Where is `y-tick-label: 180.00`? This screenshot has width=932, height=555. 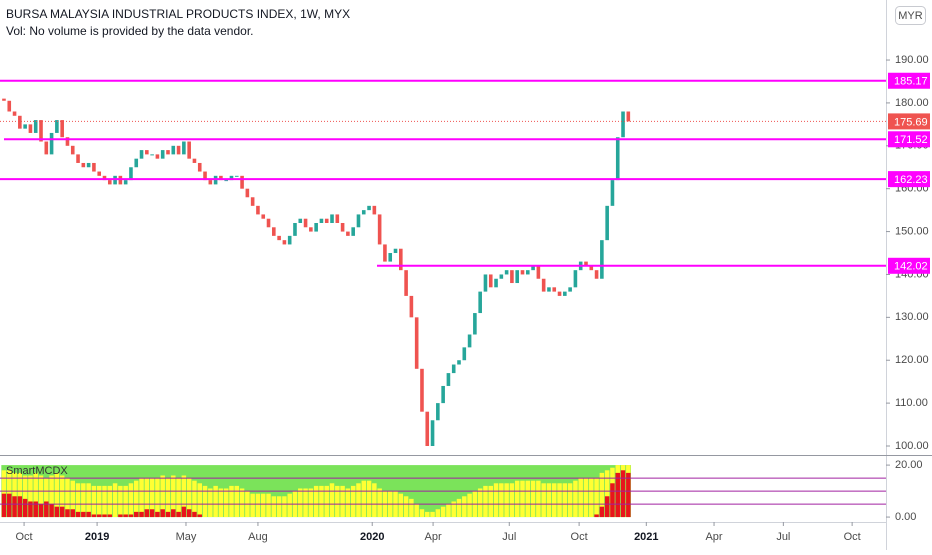
y-tick-label: 180.00 is located at coordinates (912, 103).